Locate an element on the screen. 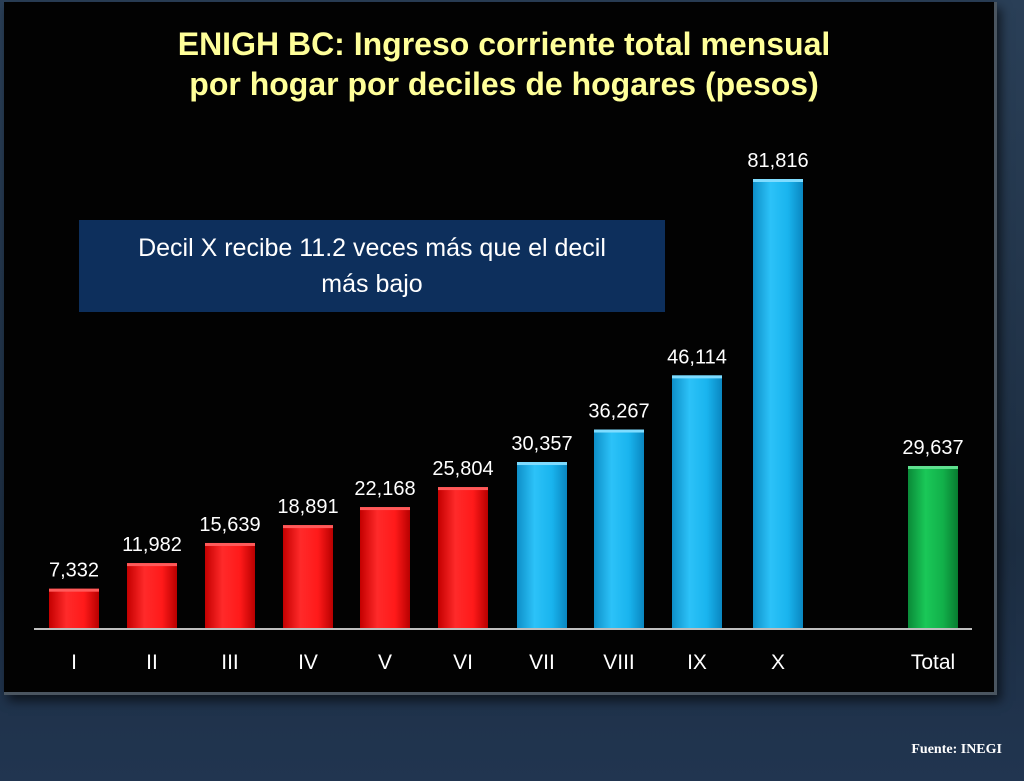 Image resolution: width=1024 pixels, height=781 pixels. value-label: 18,891 is located at coordinates (307, 507).